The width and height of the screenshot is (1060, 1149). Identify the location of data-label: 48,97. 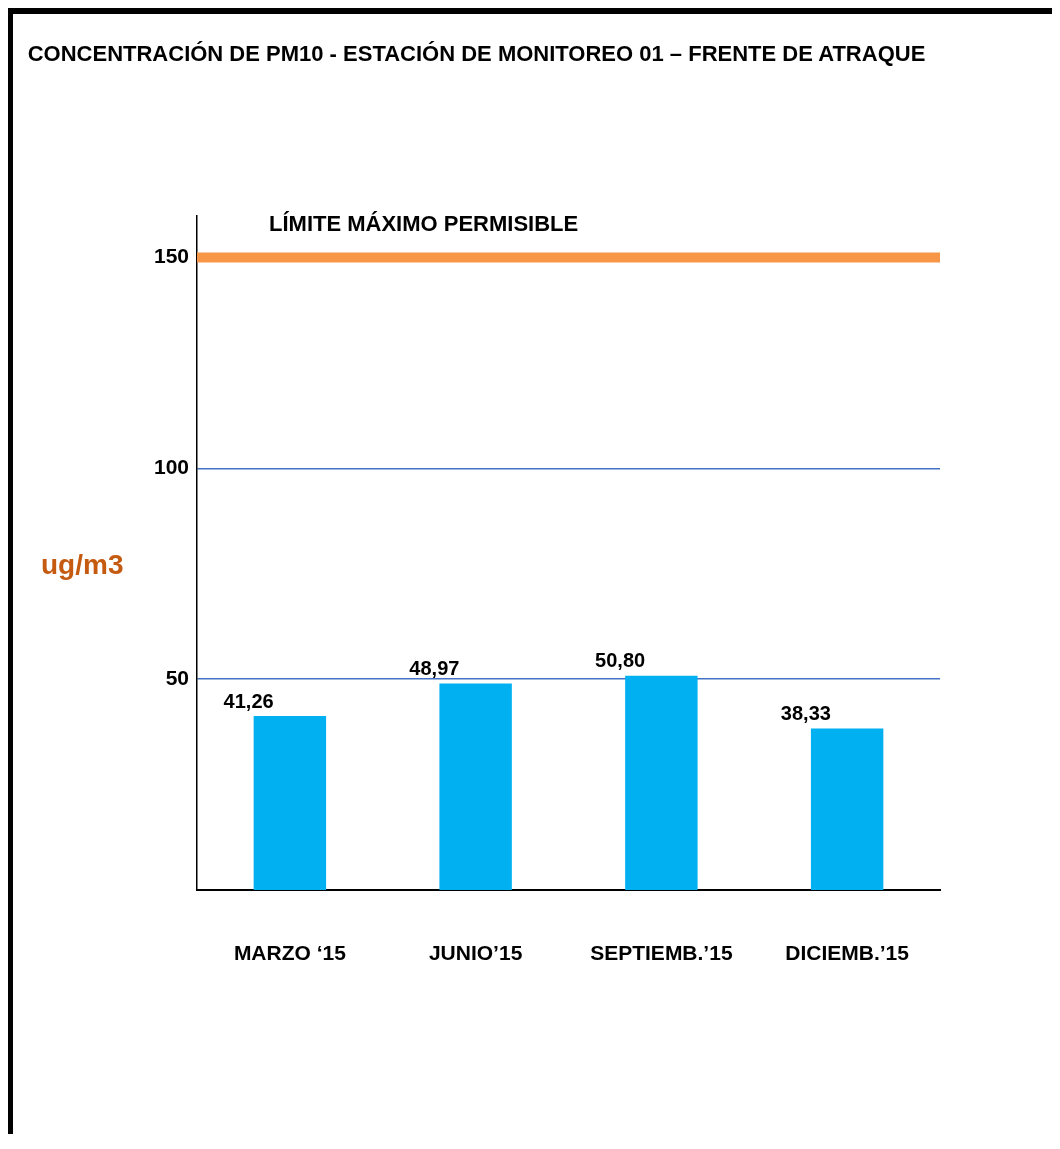
(434, 668).